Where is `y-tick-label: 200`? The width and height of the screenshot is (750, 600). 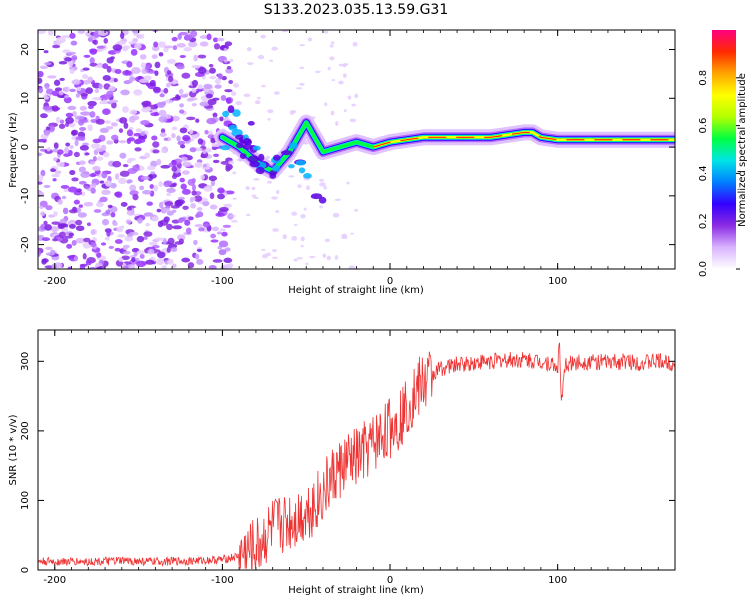 y-tick-label: 200 is located at coordinates (25, 430).